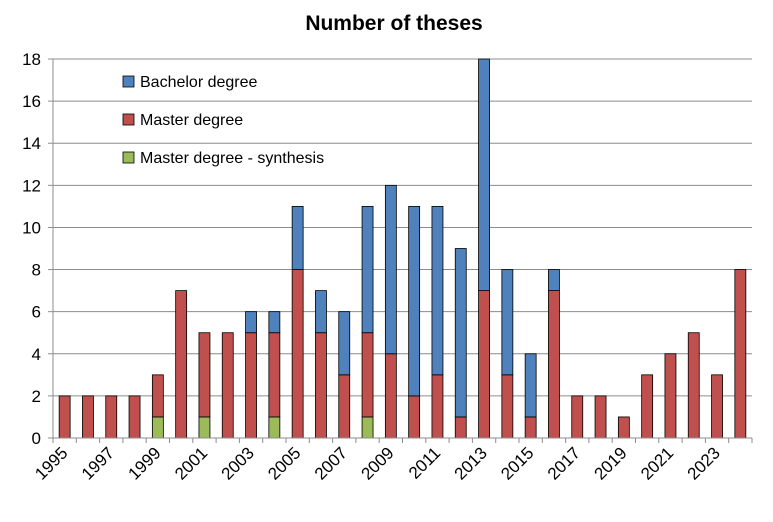 This screenshot has width=773, height=522. I want to click on x-tick-label: 2017, so click(564, 463).